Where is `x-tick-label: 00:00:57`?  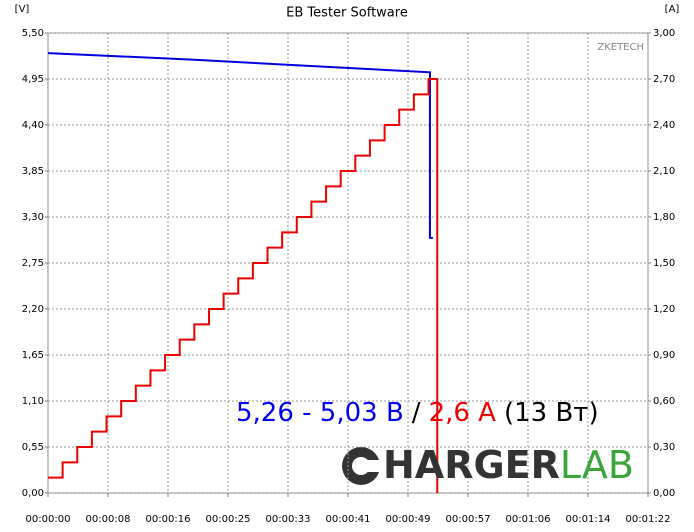 x-tick-label: 00:00:57 is located at coordinates (468, 519).